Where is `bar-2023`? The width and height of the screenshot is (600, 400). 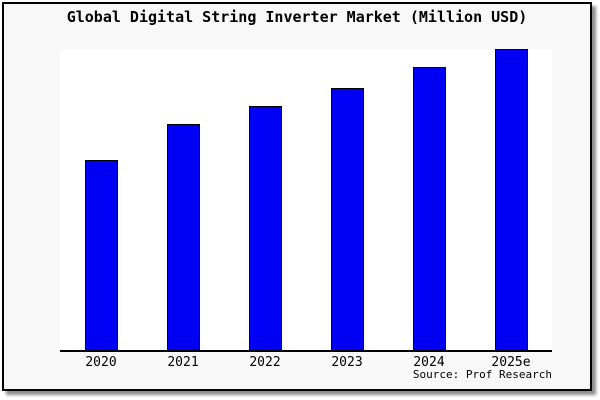 bar-2023 is located at coordinates (347, 219).